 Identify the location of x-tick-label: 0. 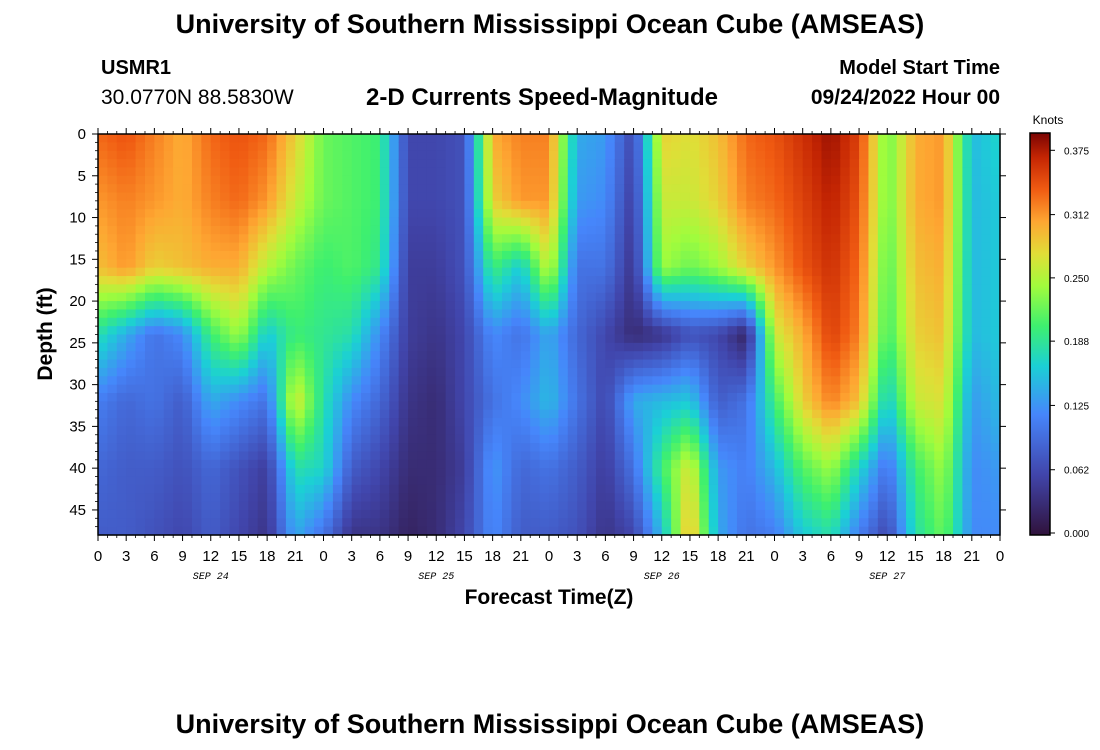
(323, 556).